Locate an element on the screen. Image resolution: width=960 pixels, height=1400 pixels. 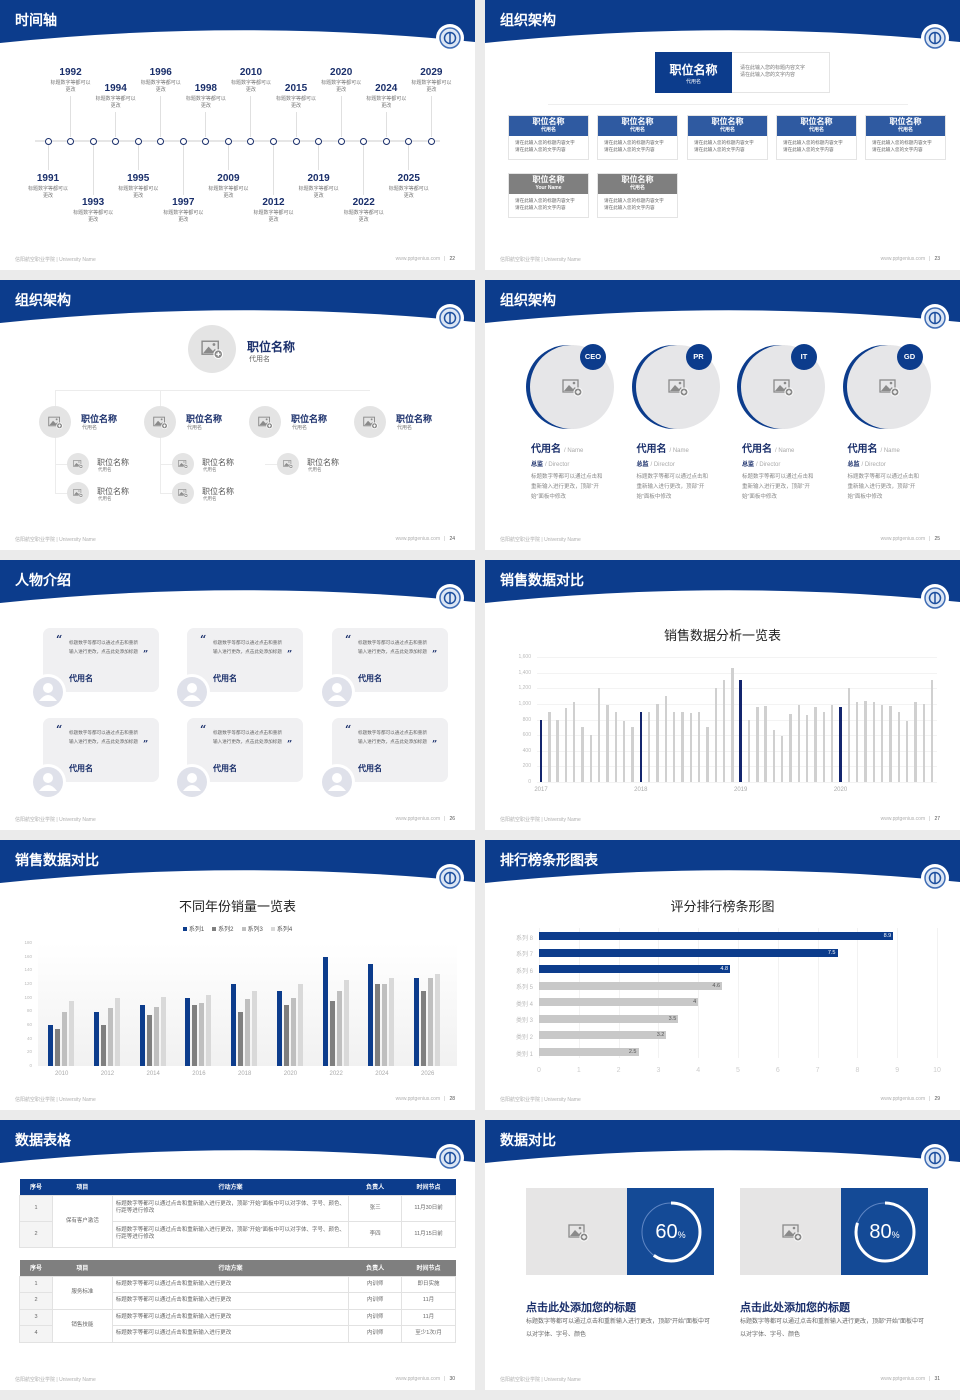
progress-ring is located at coordinates (884, 1231).